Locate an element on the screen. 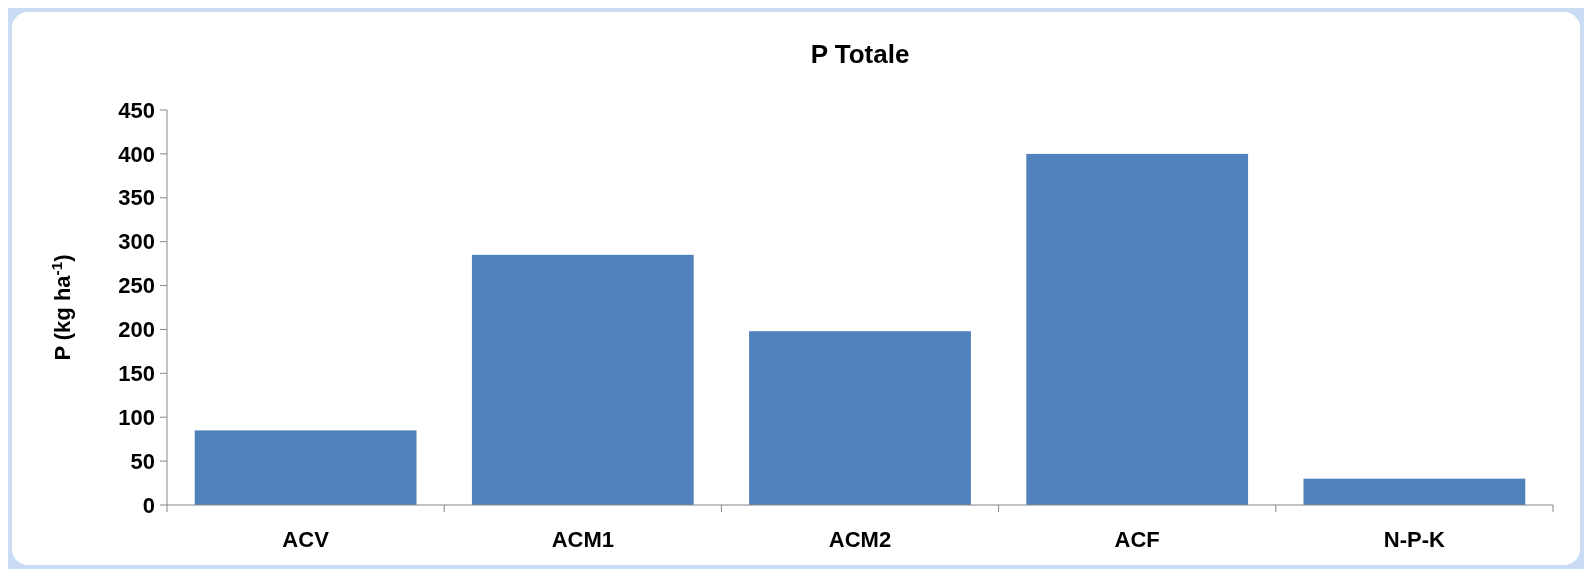 This screenshot has height=577, width=1592. x-tick-label: ACM2 is located at coordinates (860, 539).